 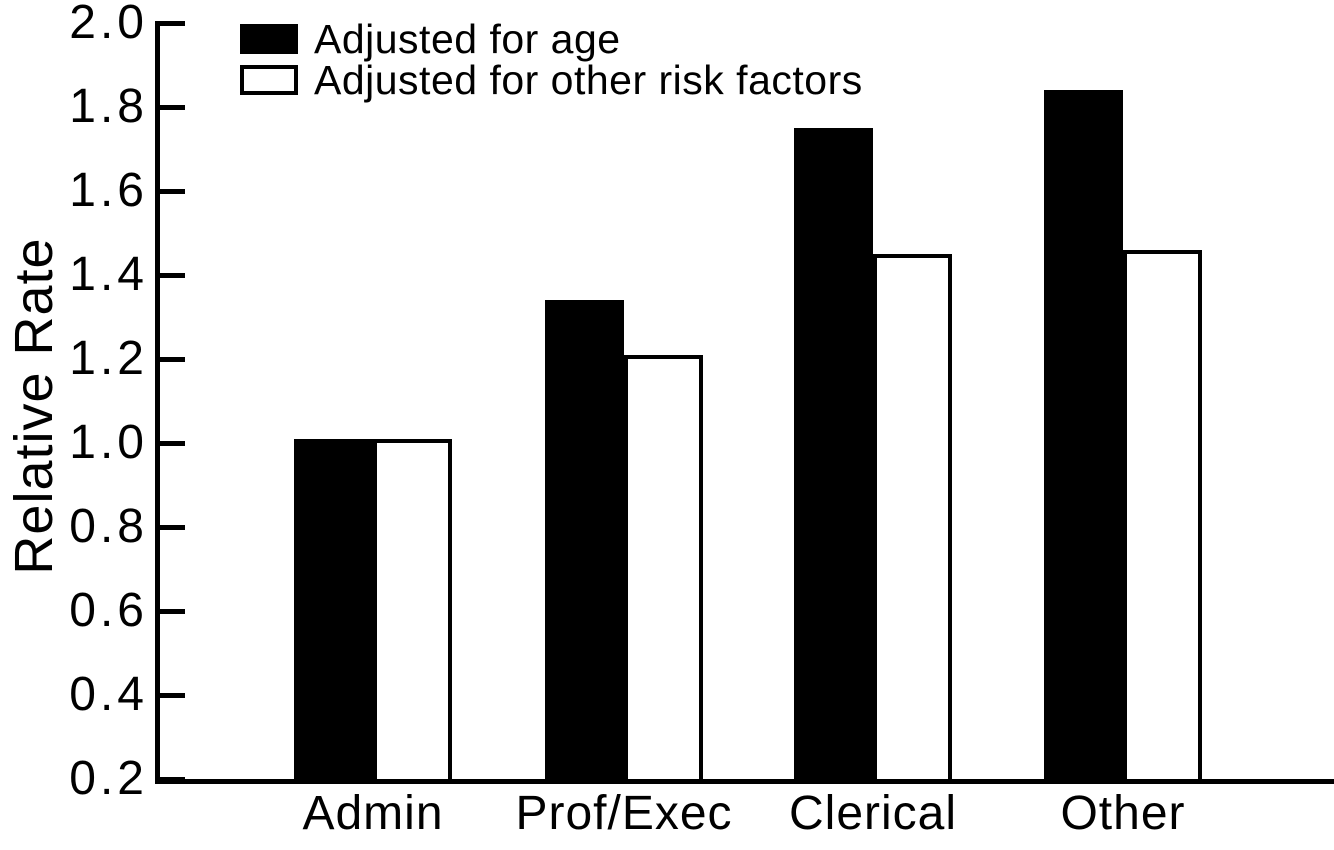 What do you see at coordinates (1083, 436) in the screenshot?
I see `bar-age-adjusted-other` at bounding box center [1083, 436].